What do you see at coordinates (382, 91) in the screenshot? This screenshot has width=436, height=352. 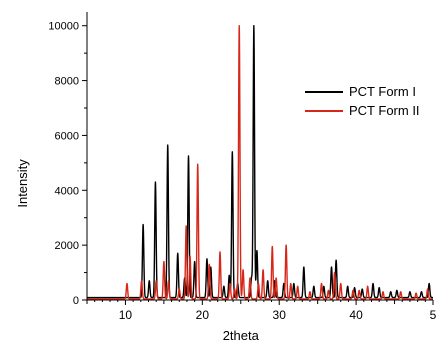 I see `legend-label-pct-form-i: PCT Form I` at bounding box center [382, 91].